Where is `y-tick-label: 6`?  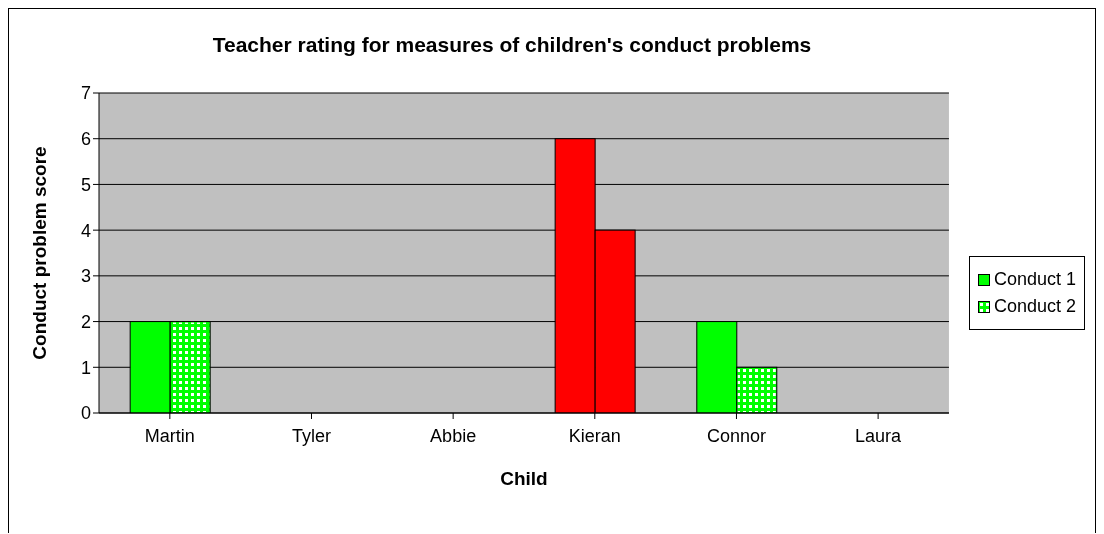 y-tick-label: 6 is located at coordinates (85, 139).